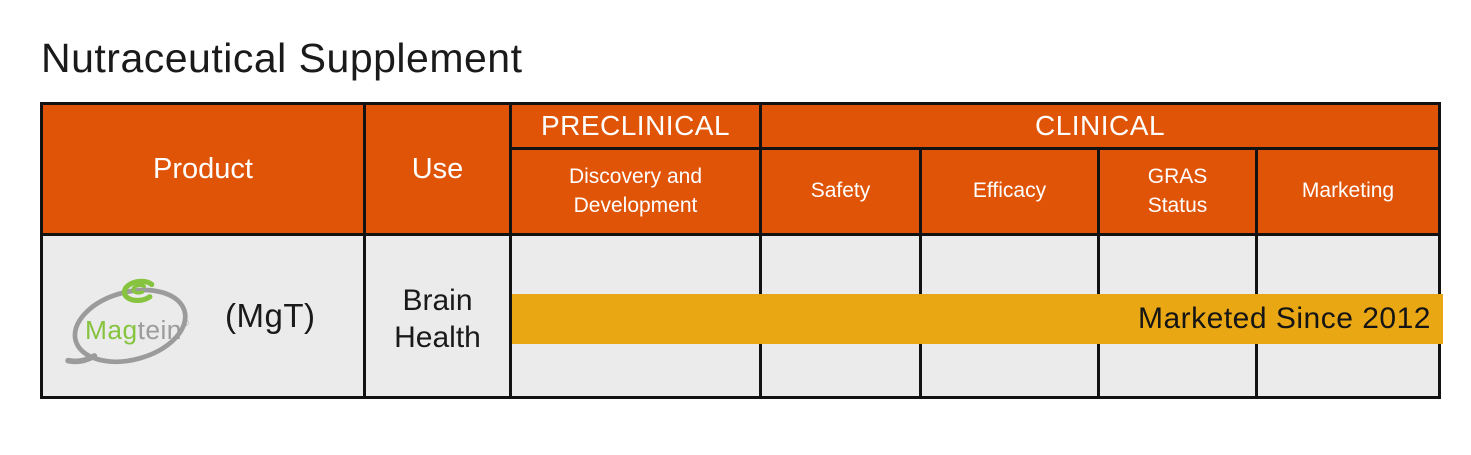  What do you see at coordinates (1009, 191) in the screenshot?
I see `stage-header-efficacy: Efficacy` at bounding box center [1009, 191].